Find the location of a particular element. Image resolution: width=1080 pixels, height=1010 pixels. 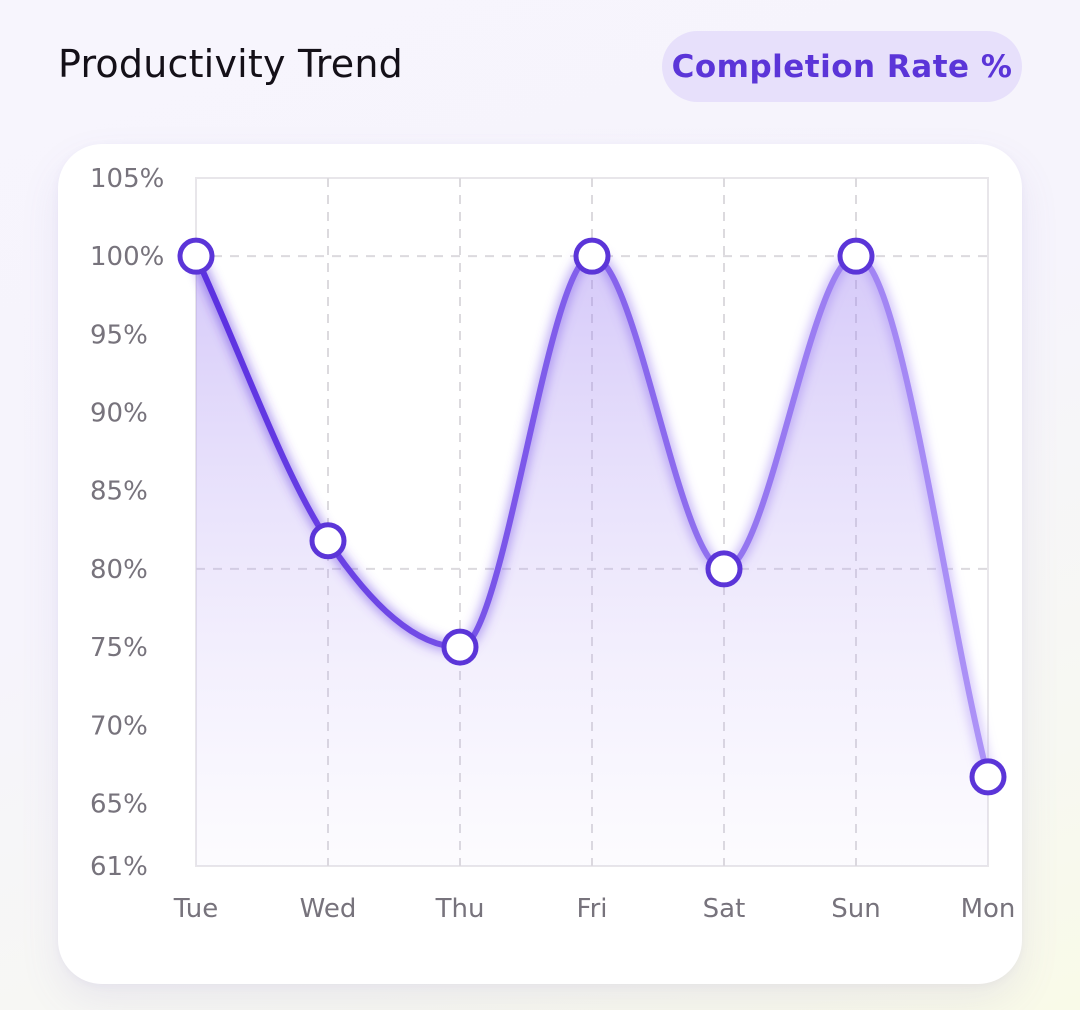

metric-badge: Completion Rate % is located at coordinates (842, 66).